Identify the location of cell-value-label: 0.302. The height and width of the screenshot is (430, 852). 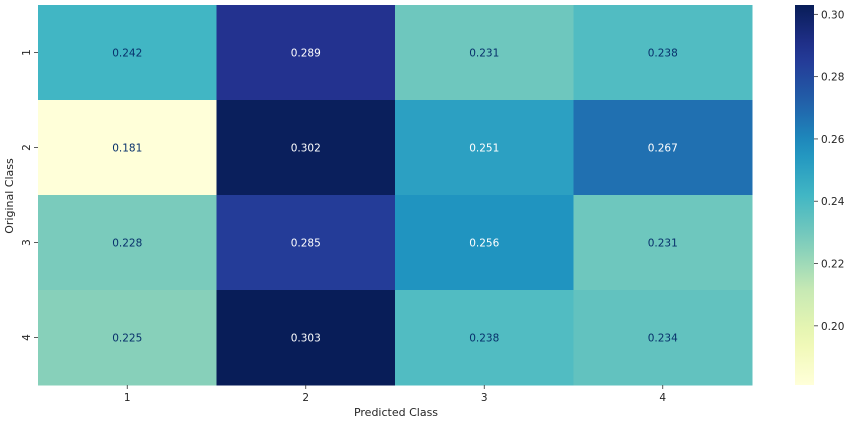
(306, 149).